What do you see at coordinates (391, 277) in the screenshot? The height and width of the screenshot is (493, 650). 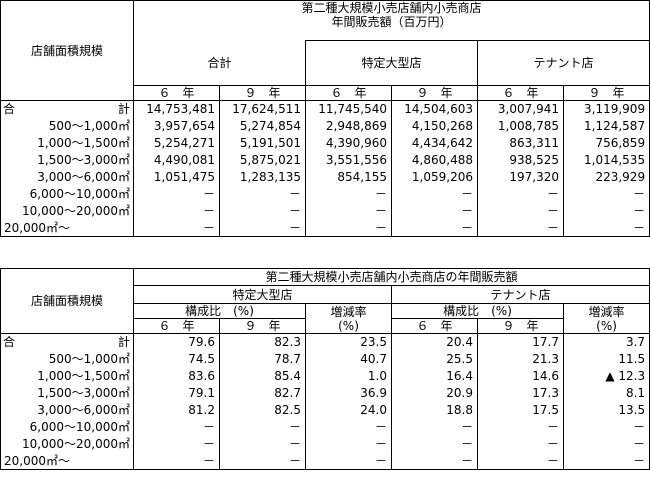 I see `table-title: 第二種大規模小売店舗内小売商店の年間販売額` at bounding box center [391, 277].